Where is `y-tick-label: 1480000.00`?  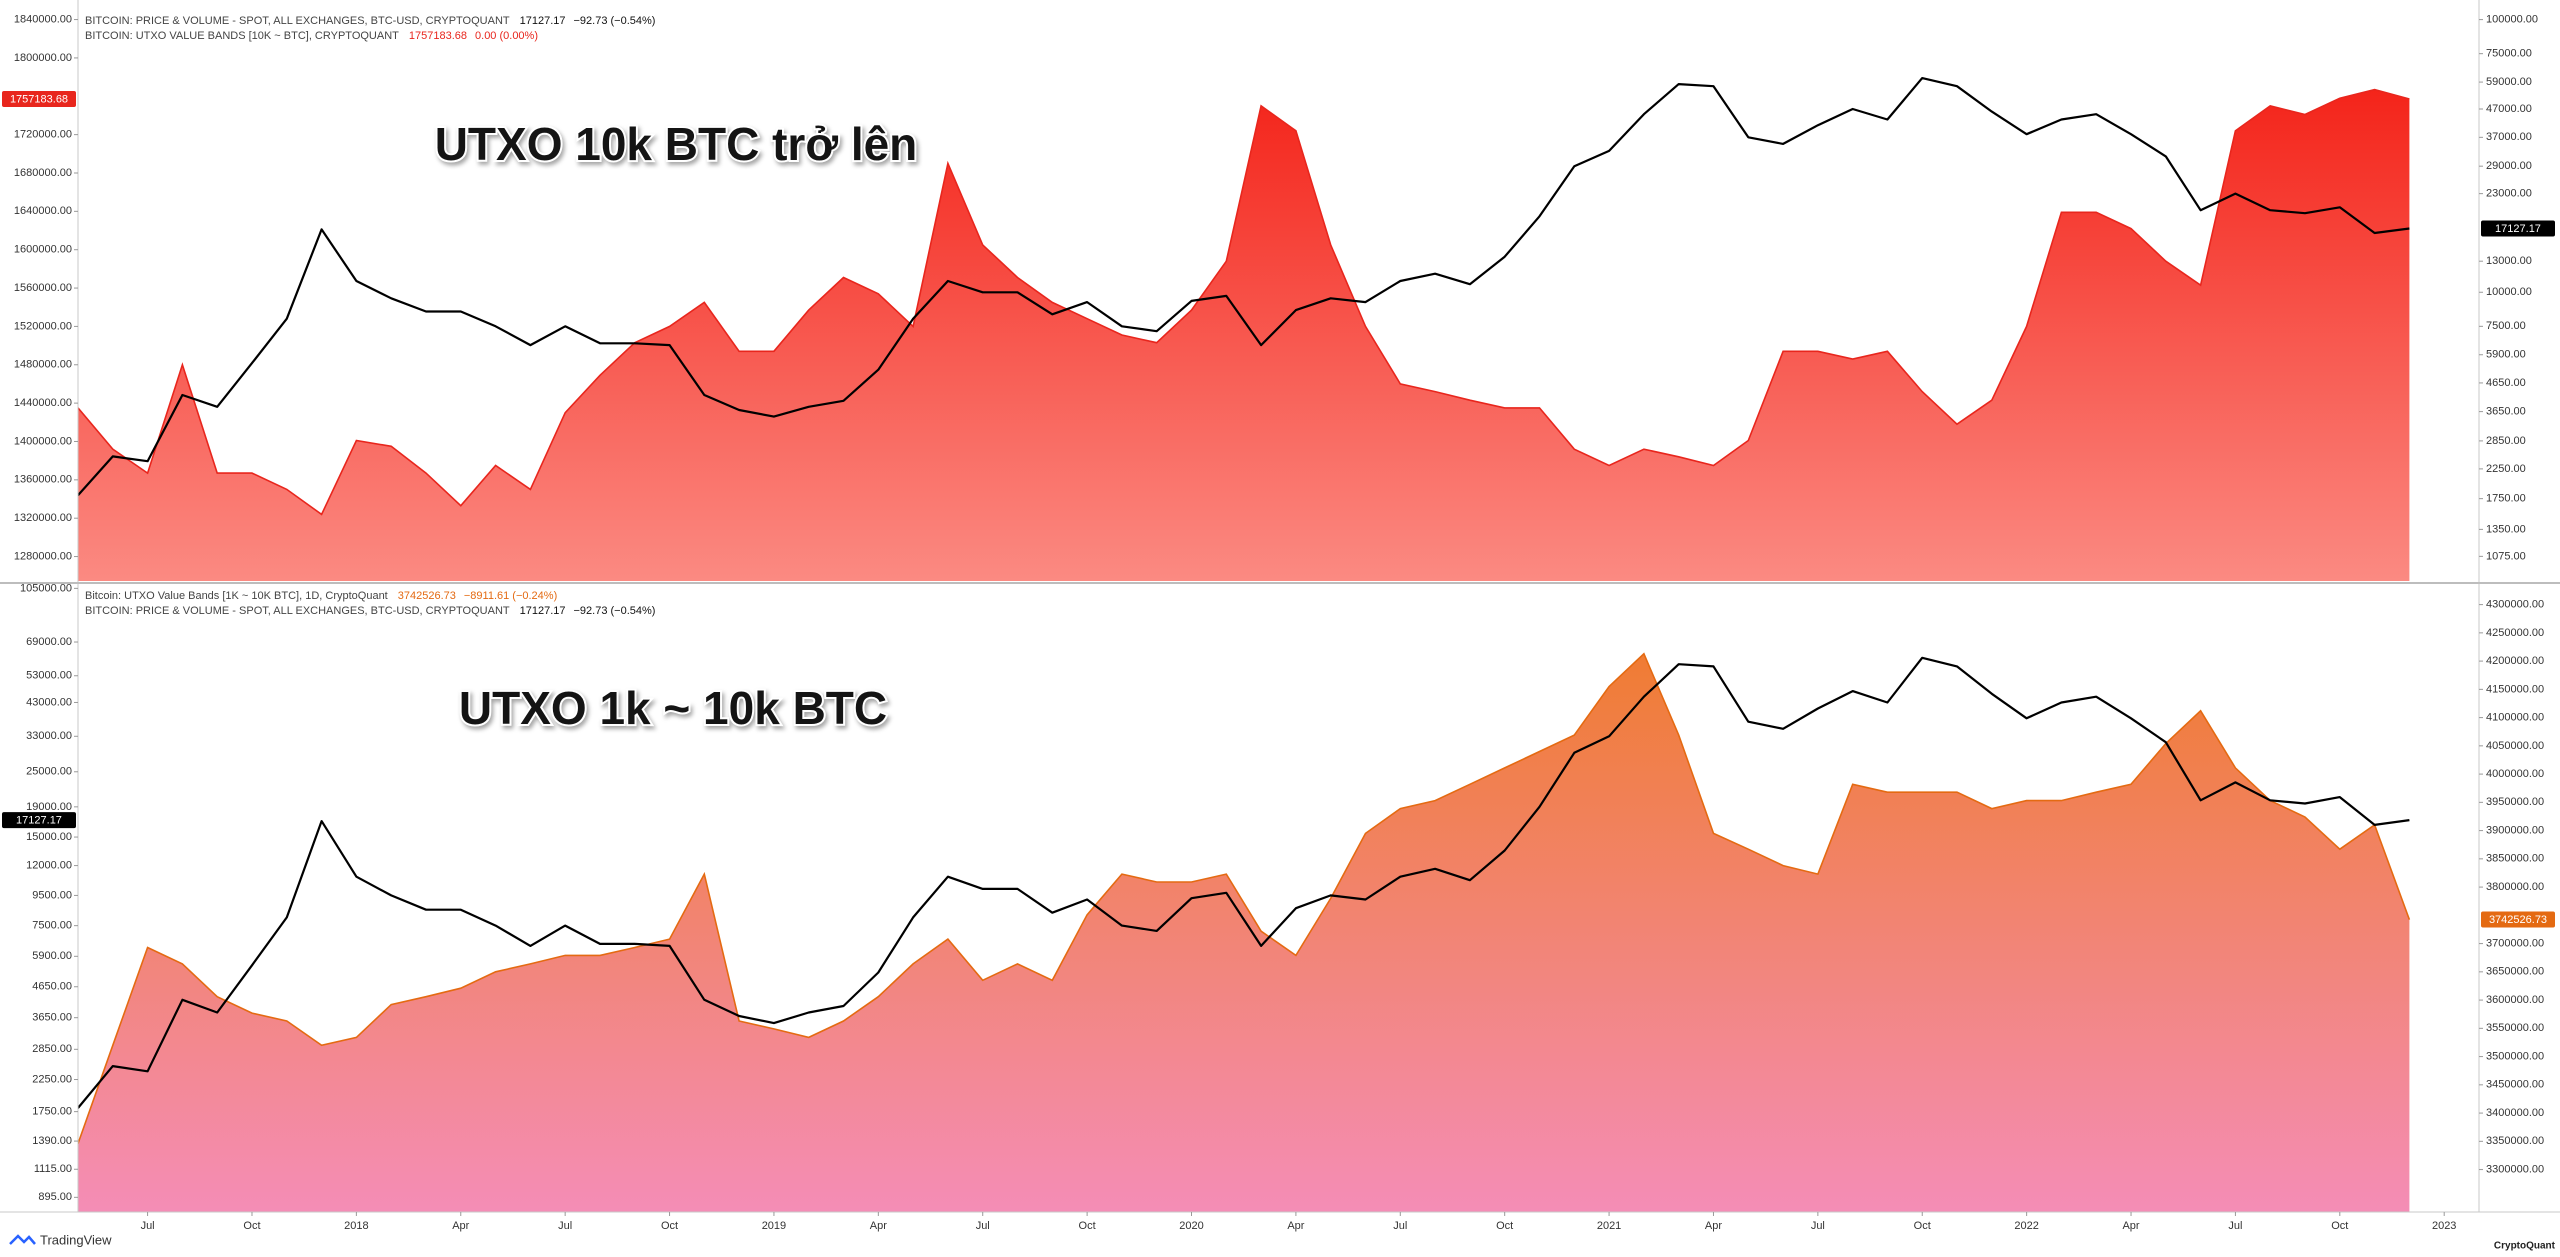
y-tick-label: 1480000.00 is located at coordinates (43, 365).